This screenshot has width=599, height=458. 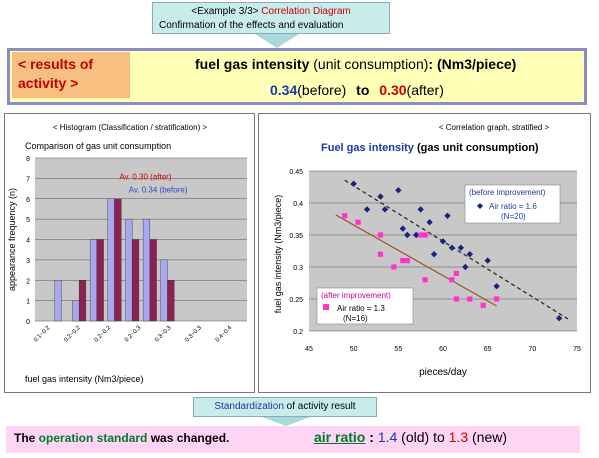 I want to click on legend-after-marker, so click(x=326, y=307).